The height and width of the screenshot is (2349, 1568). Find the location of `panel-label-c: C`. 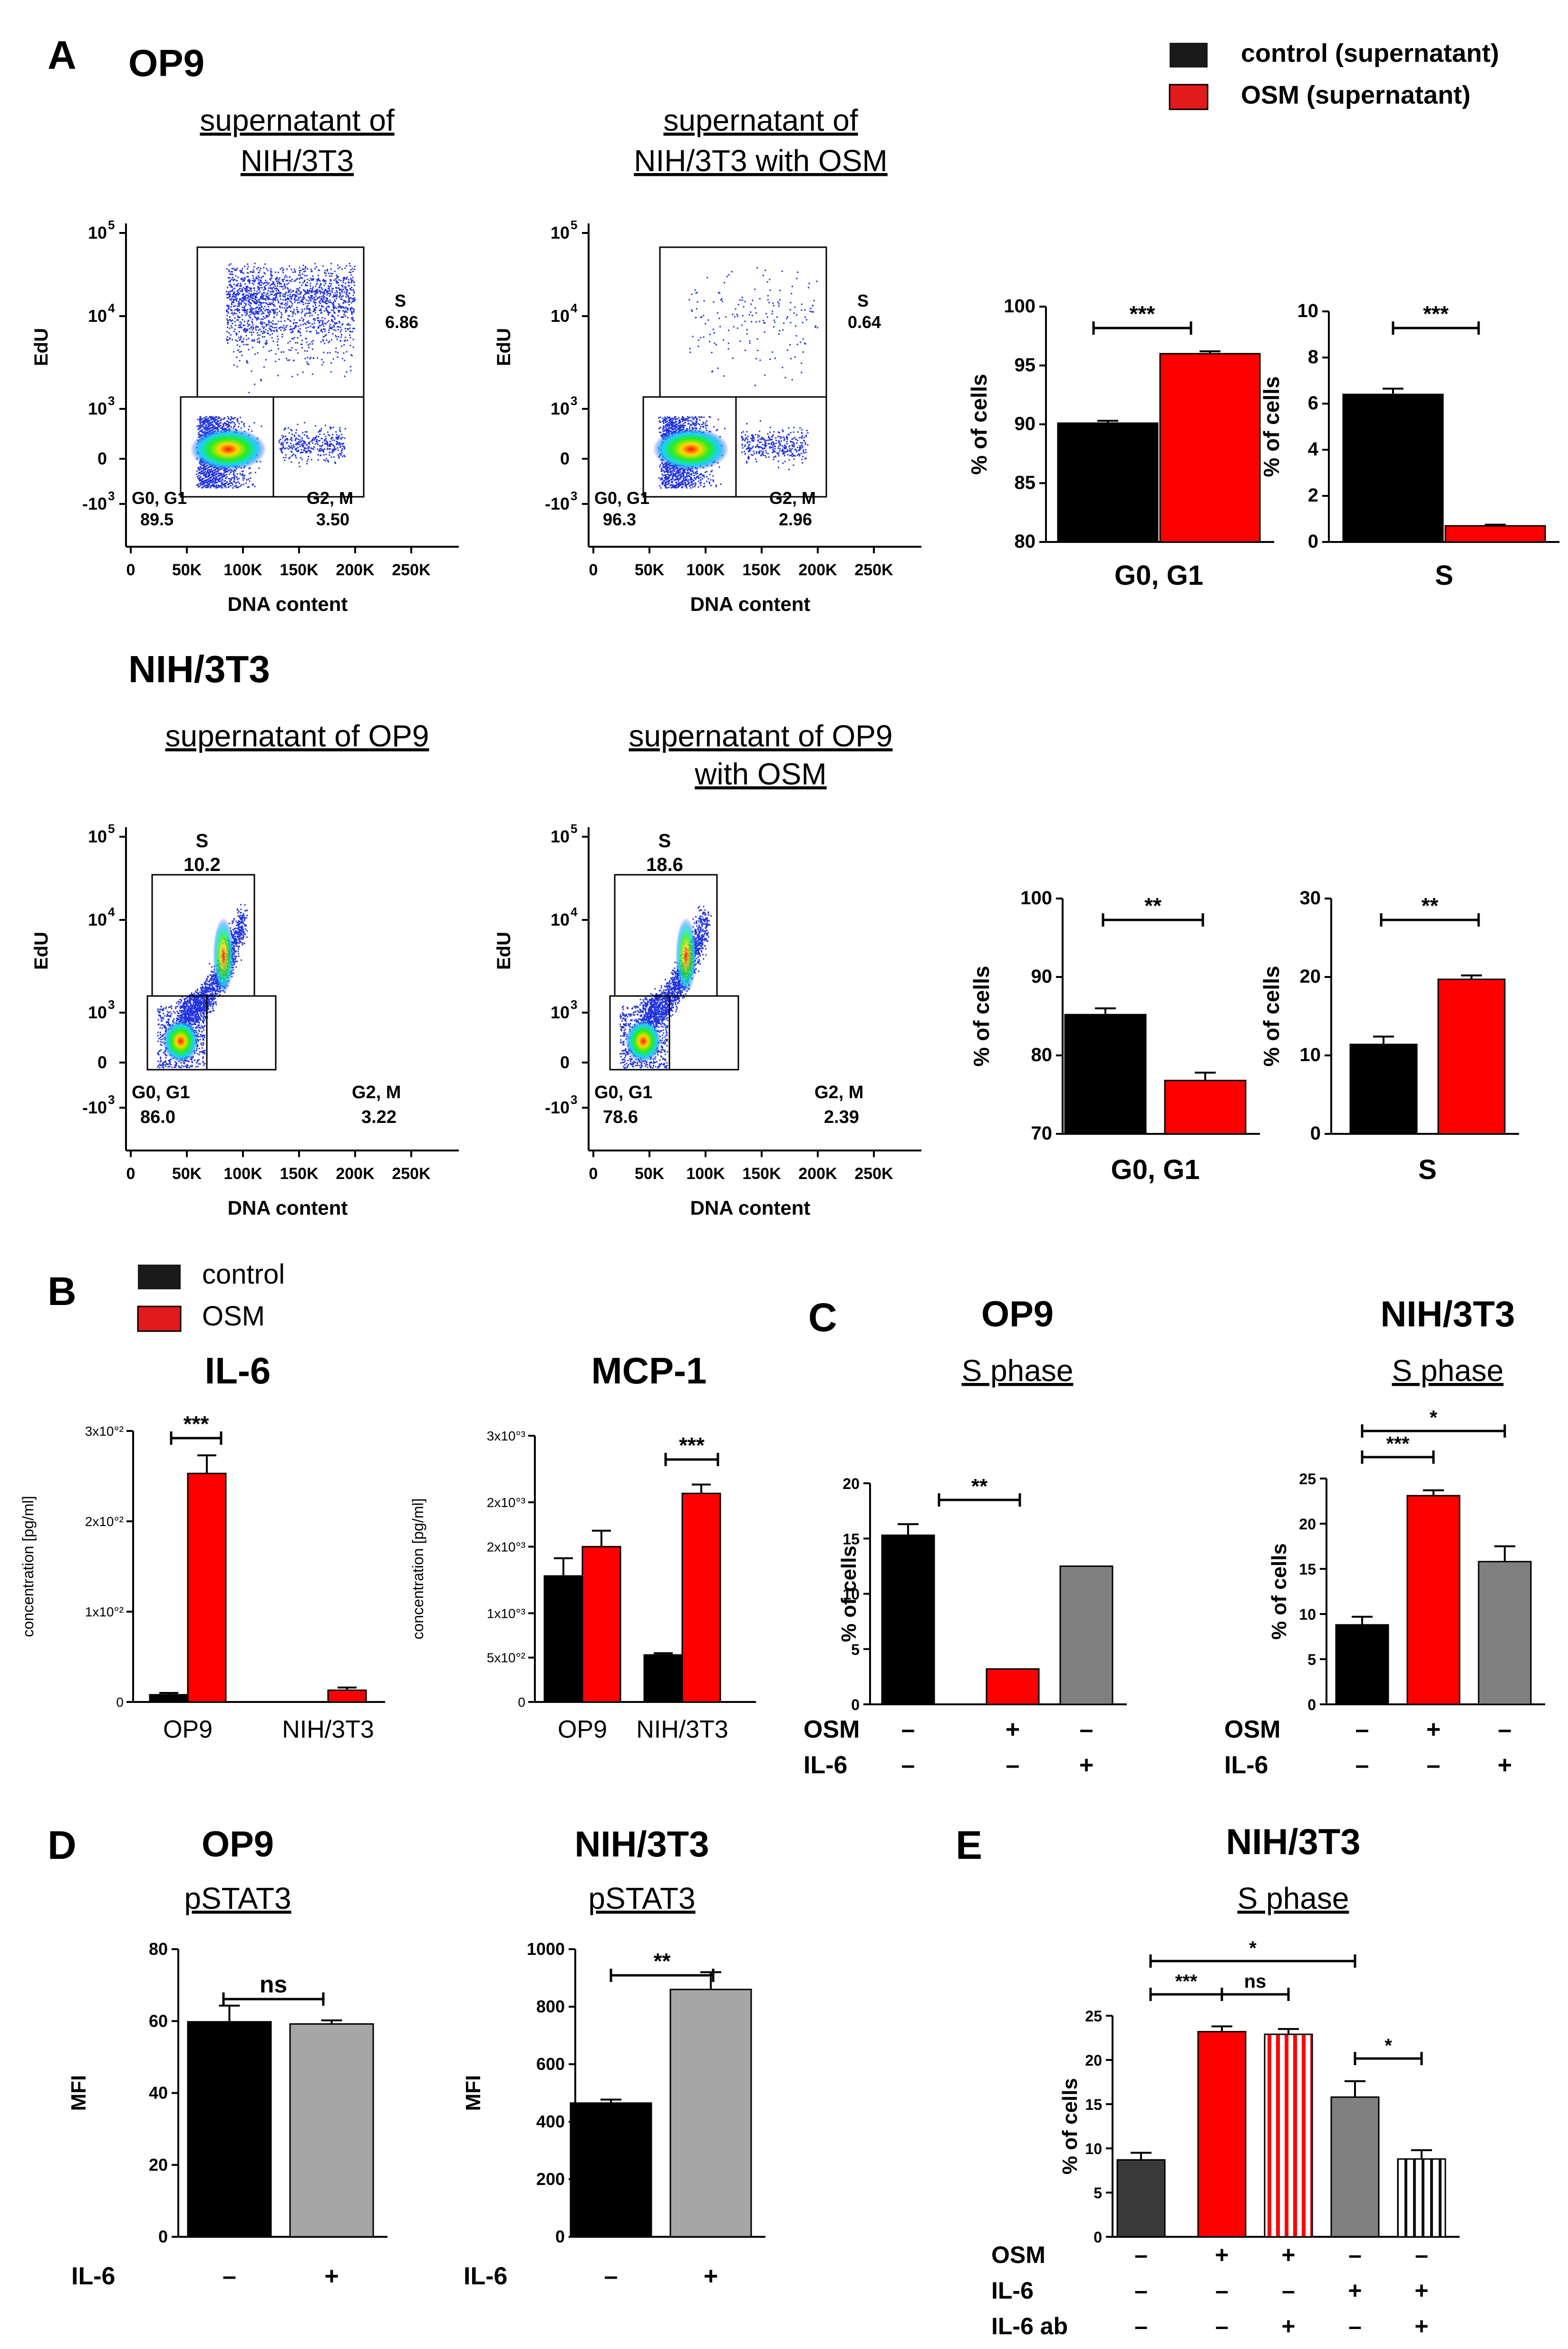

panel-label-c: C is located at coordinates (822, 1317).